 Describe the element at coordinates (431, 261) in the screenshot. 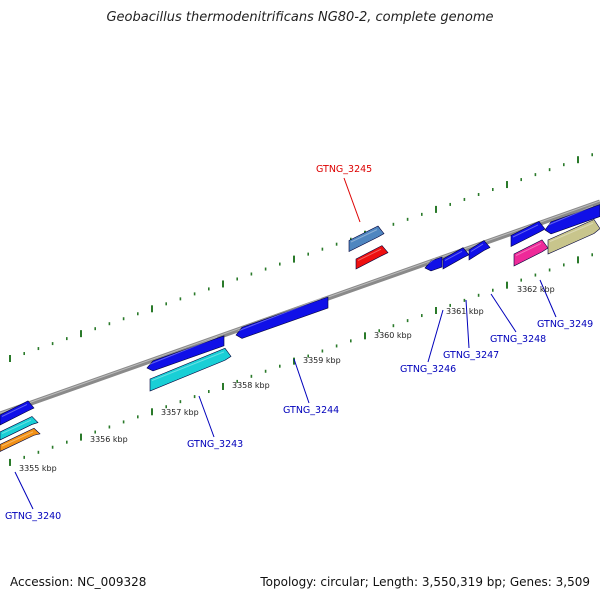

I see `gene-gtng-3246-shine` at that location.